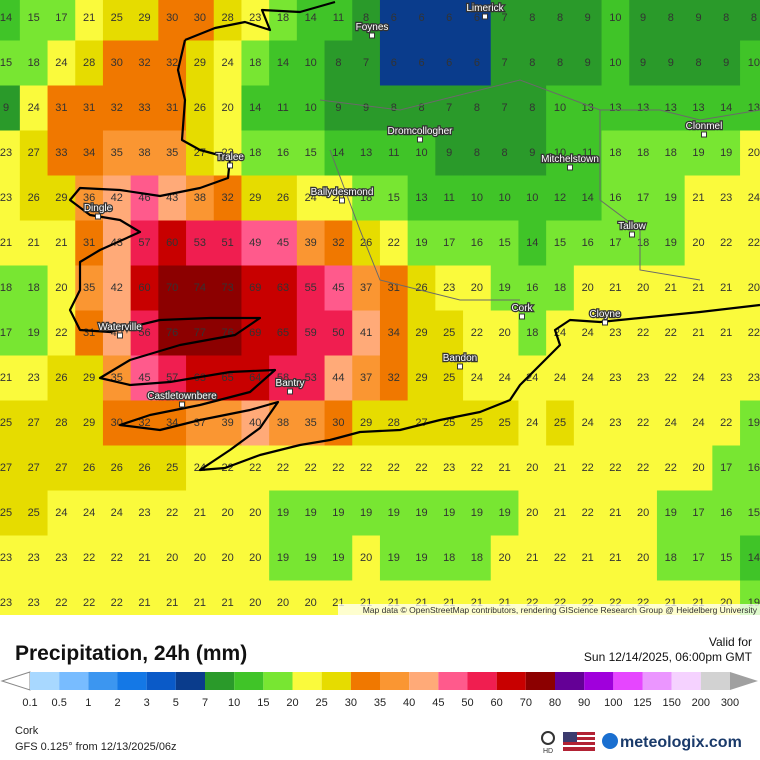 The height and width of the screenshot is (760, 760). Describe the element at coordinates (283, 198) in the screenshot. I see `cell-value: 26` at that location.